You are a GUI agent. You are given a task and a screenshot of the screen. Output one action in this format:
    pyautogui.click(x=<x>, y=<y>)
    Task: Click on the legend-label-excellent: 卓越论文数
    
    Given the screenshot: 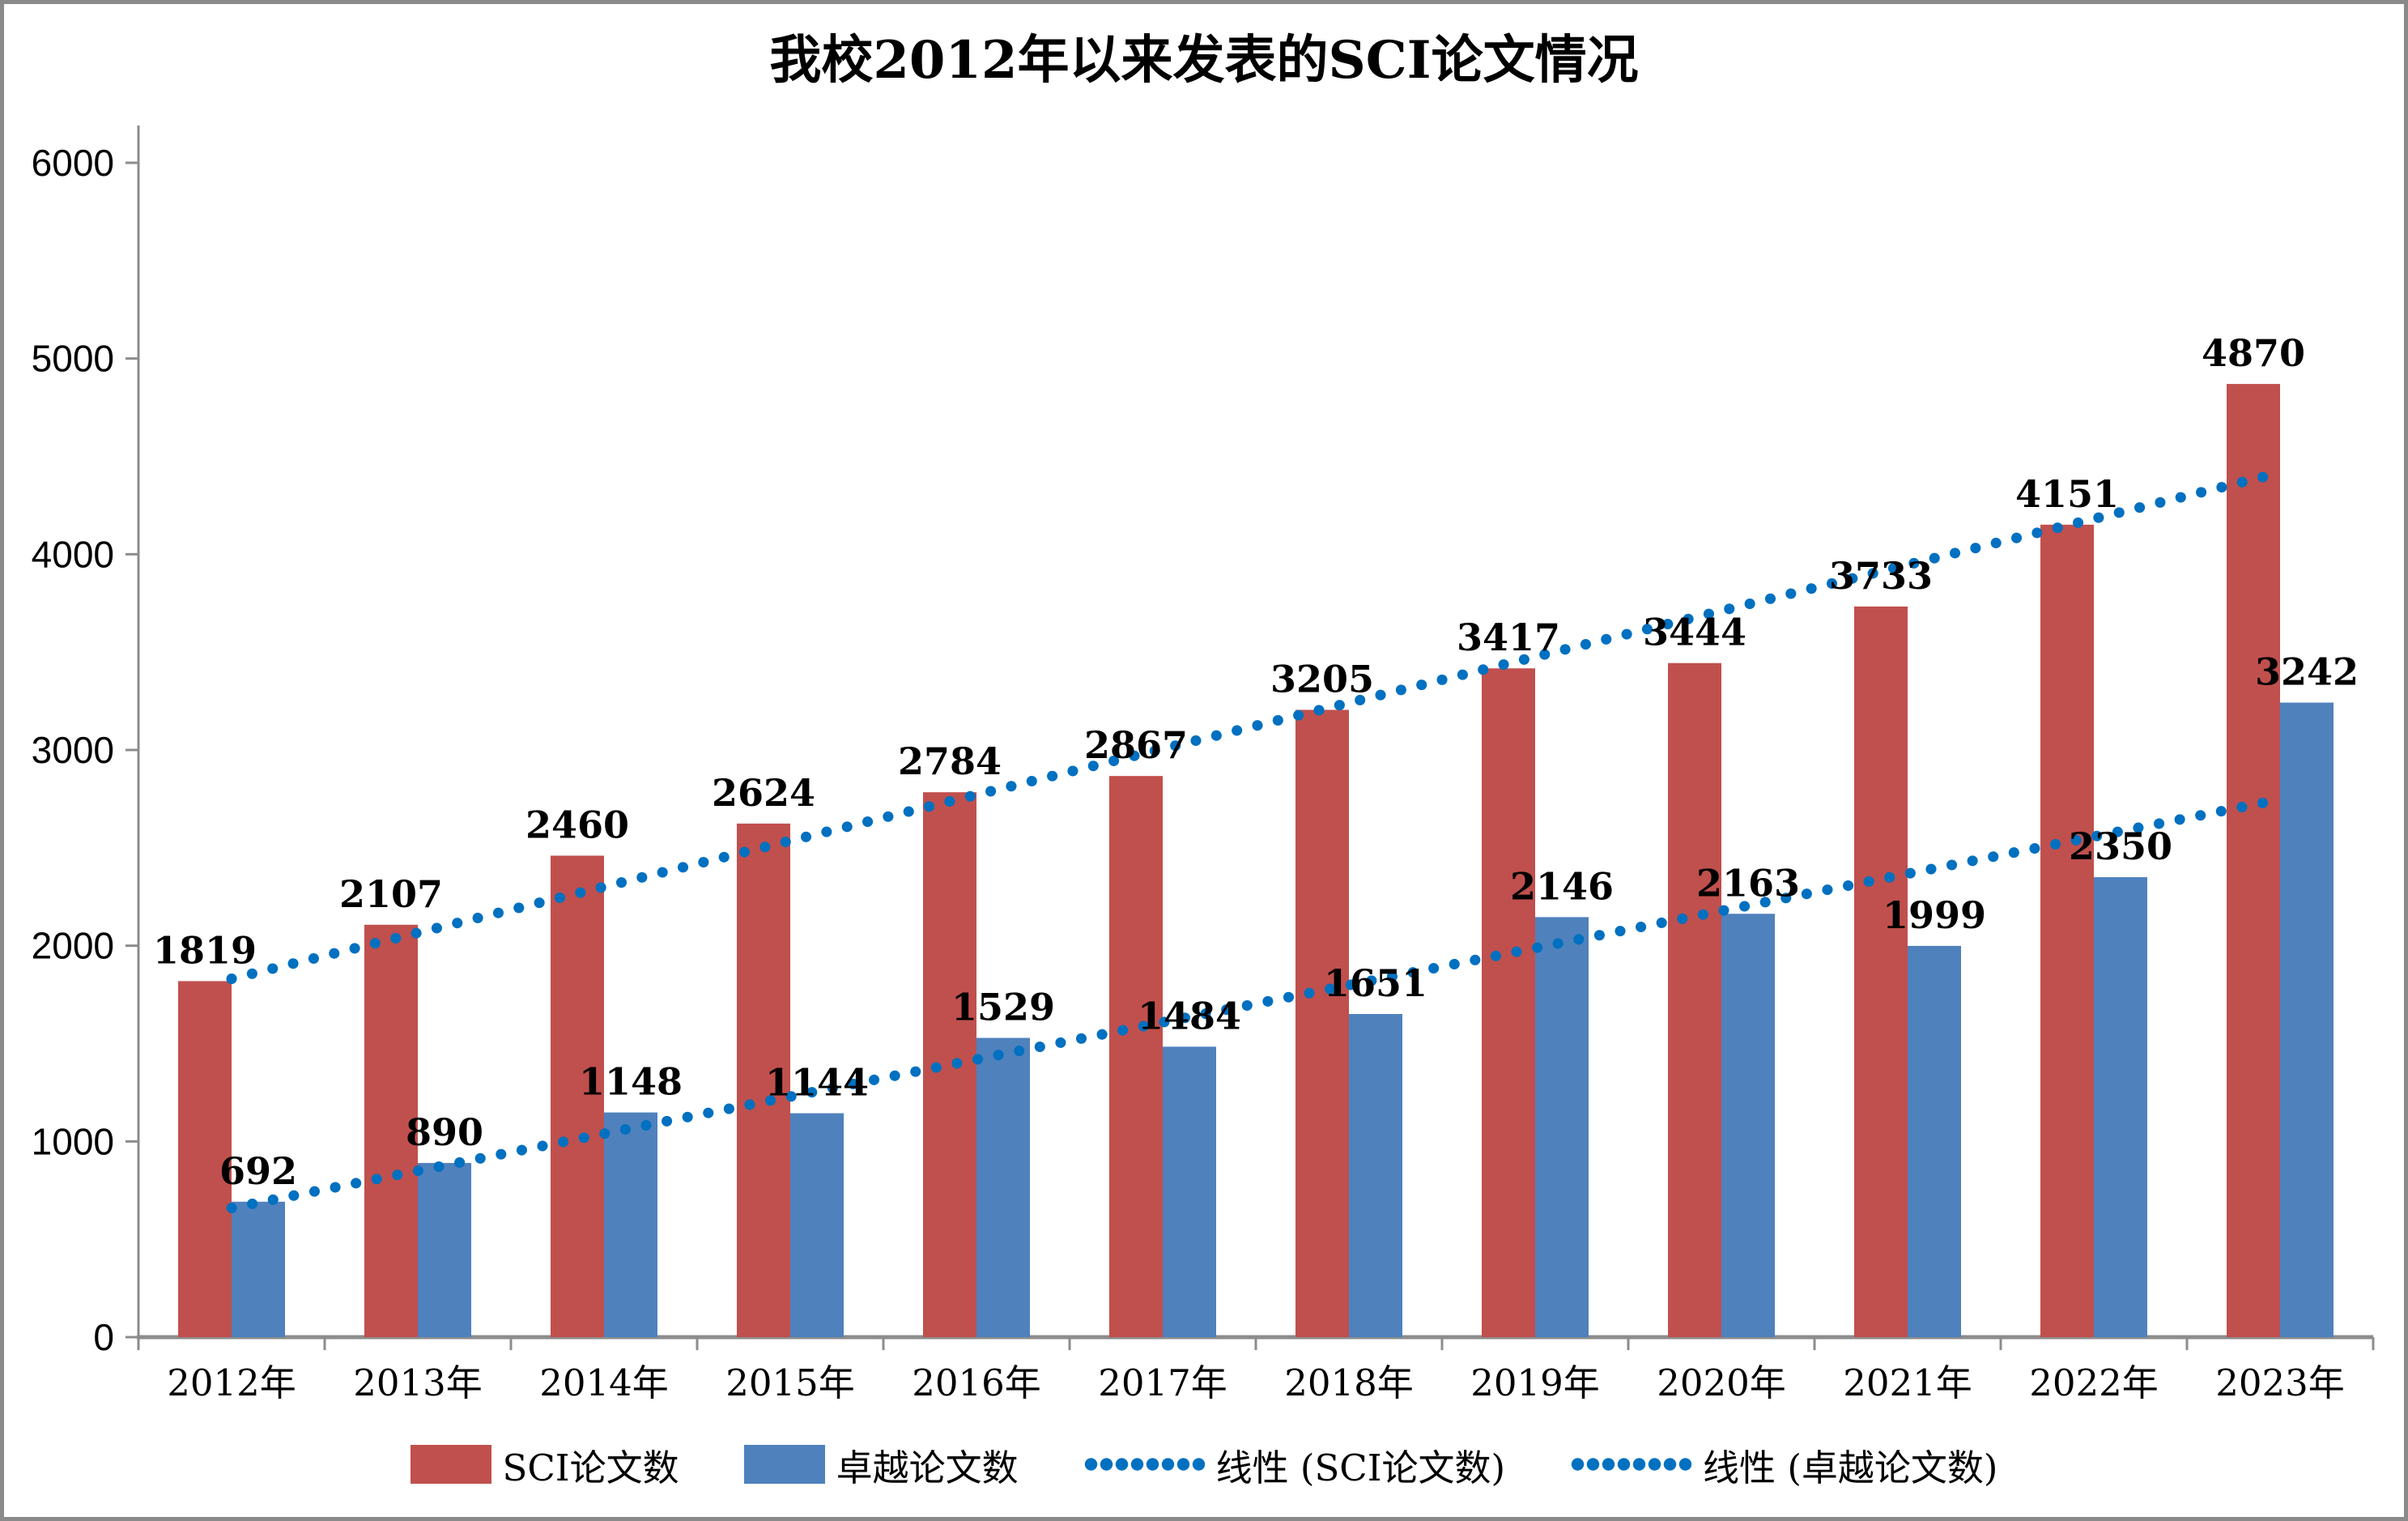 What is the action you would take?
    pyautogui.click(x=927, y=1468)
    